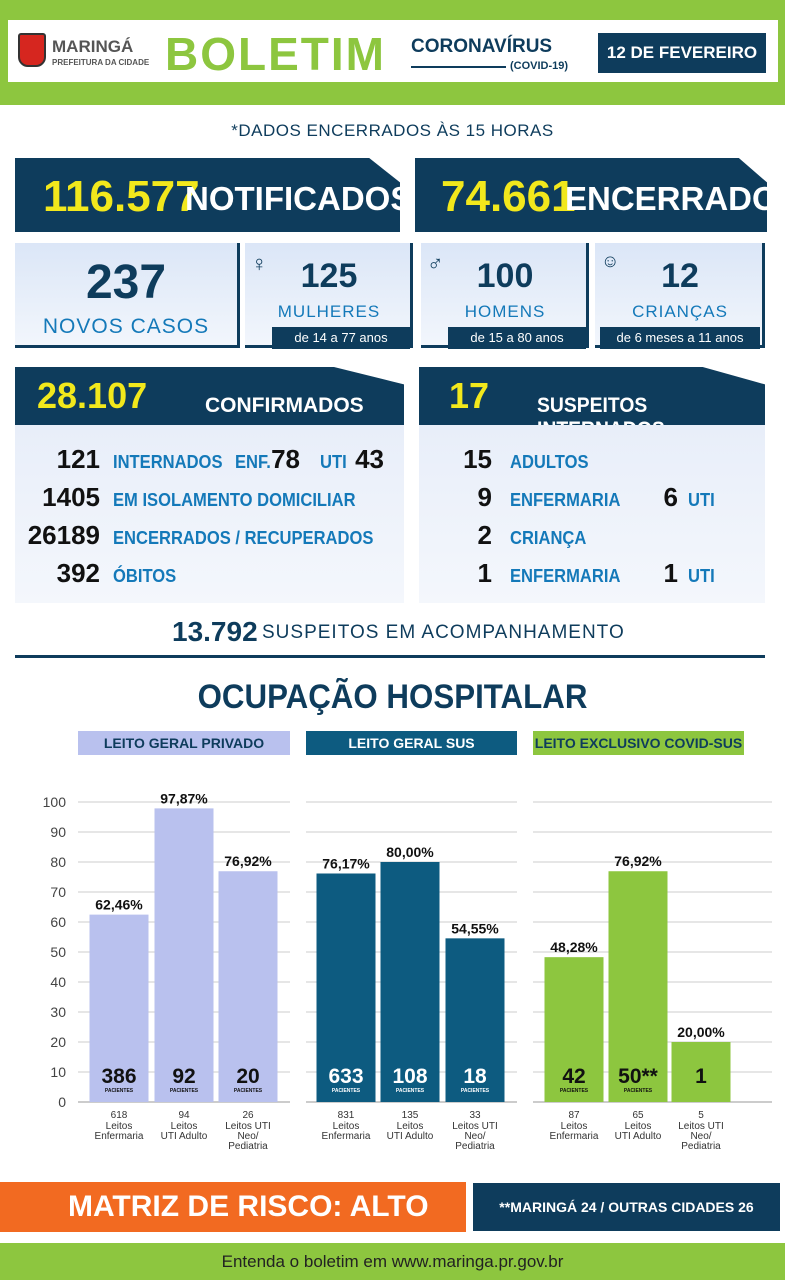  What do you see at coordinates (410, 1115) in the screenshot?
I see `beds-count: 135` at bounding box center [410, 1115].